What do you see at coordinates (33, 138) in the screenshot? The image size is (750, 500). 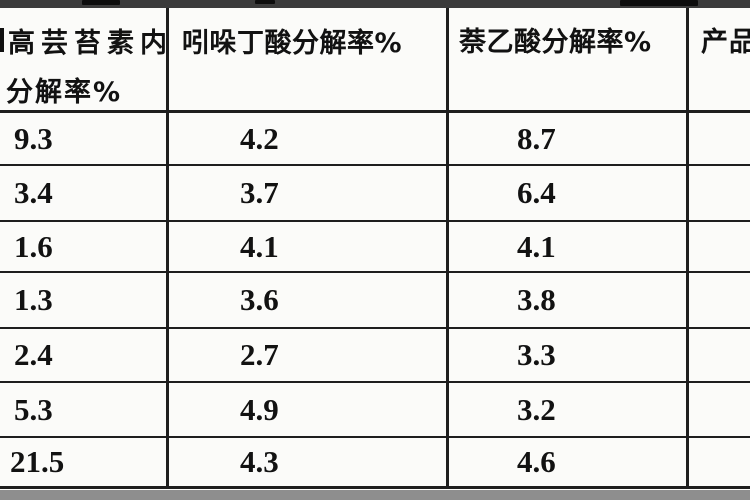 I see `table-cell: 9.3` at bounding box center [33, 138].